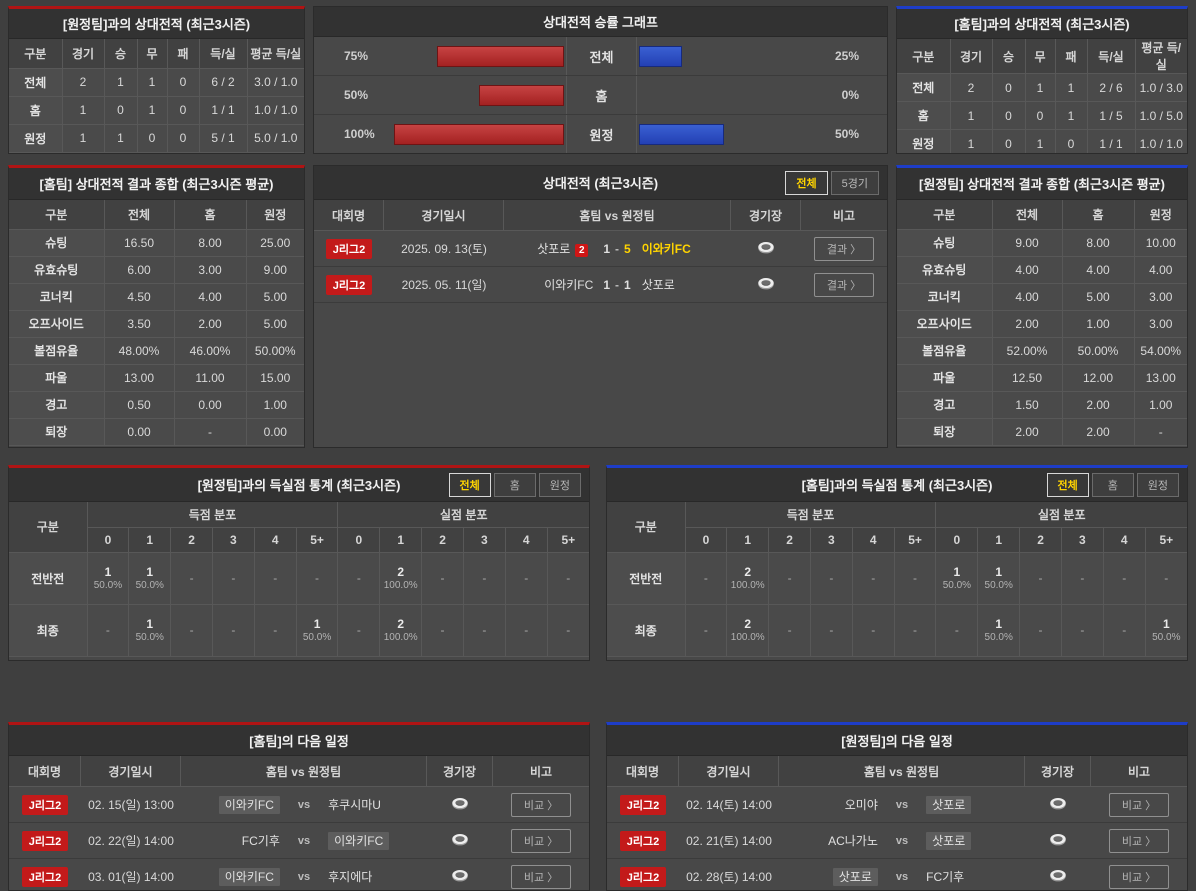  I want to click on table-row: 파울 12.50 12.00 13.00, so click(1042, 377).